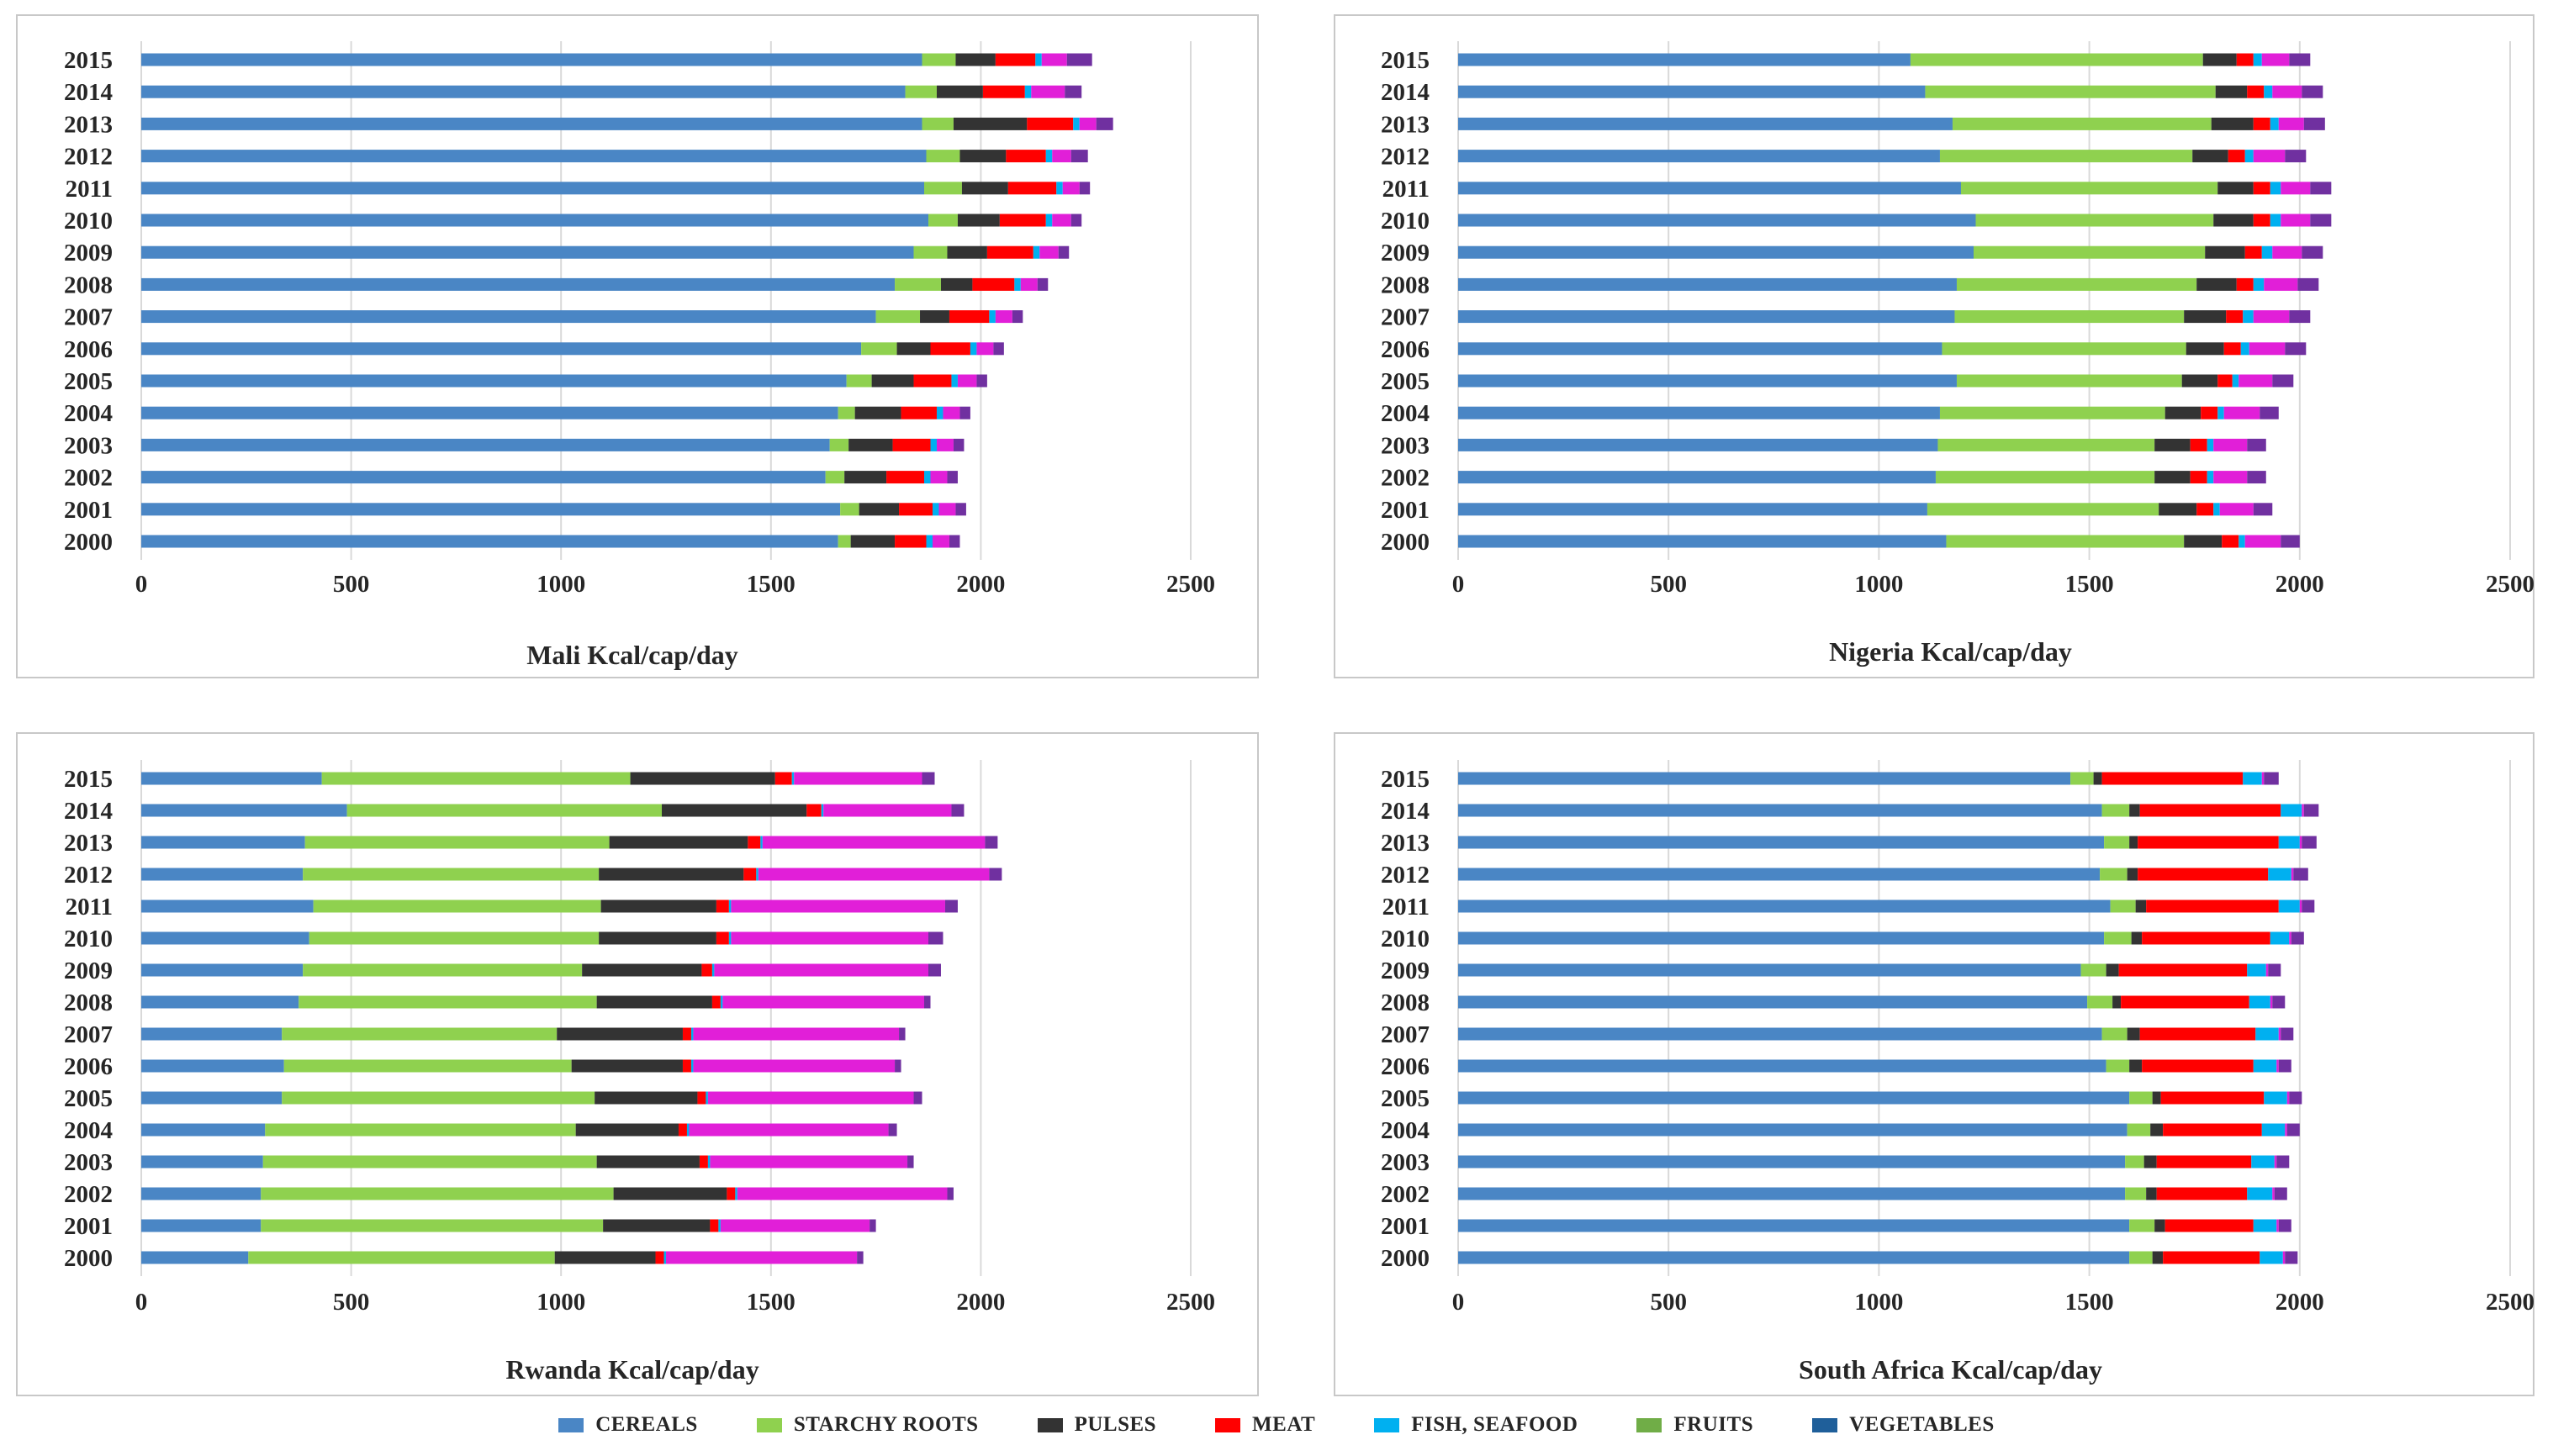 The image size is (2553, 1456). I want to click on bar-cereals-2000, so click(490, 541).